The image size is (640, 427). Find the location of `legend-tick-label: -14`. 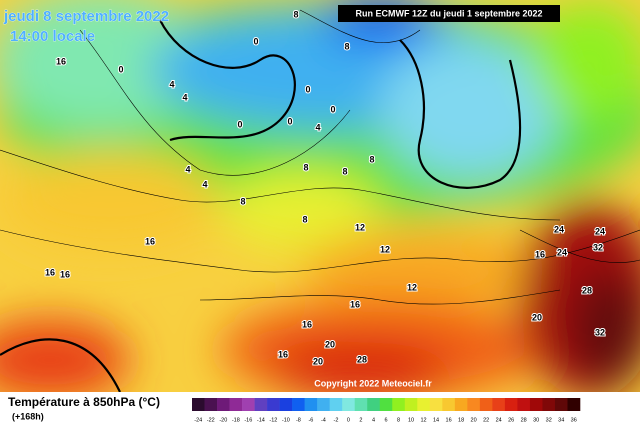

legend-tick-label: -14 is located at coordinates (261, 420).